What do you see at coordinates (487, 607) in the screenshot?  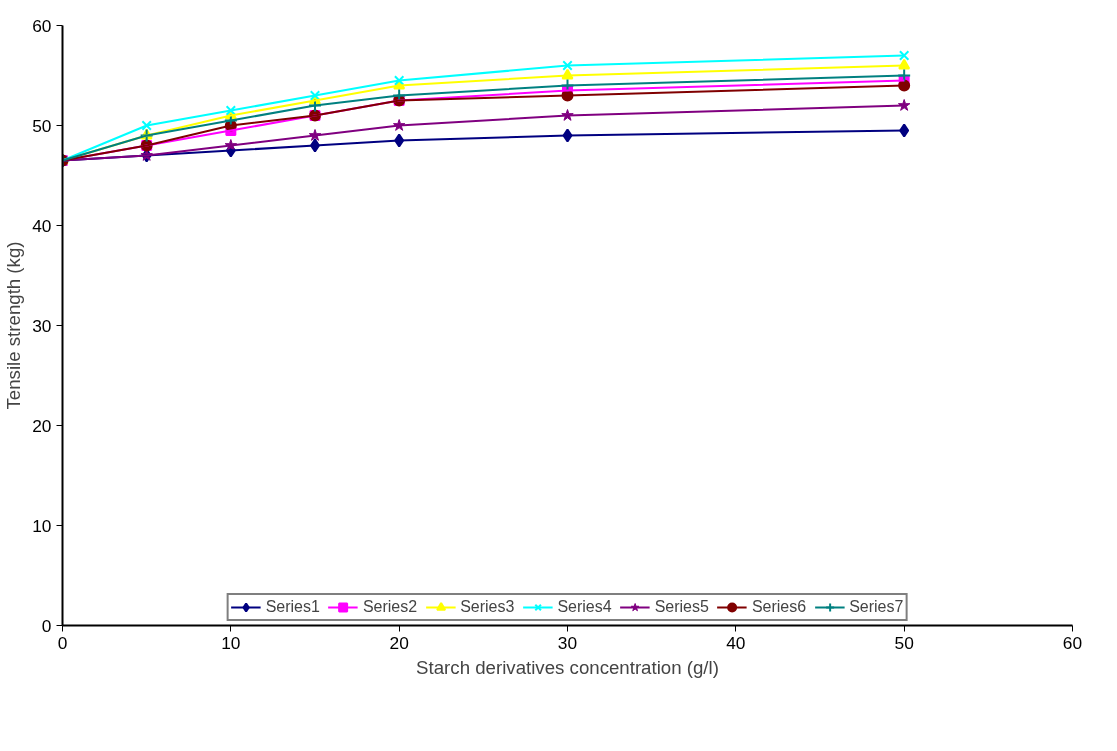 I see `legend-label: Series3` at bounding box center [487, 607].